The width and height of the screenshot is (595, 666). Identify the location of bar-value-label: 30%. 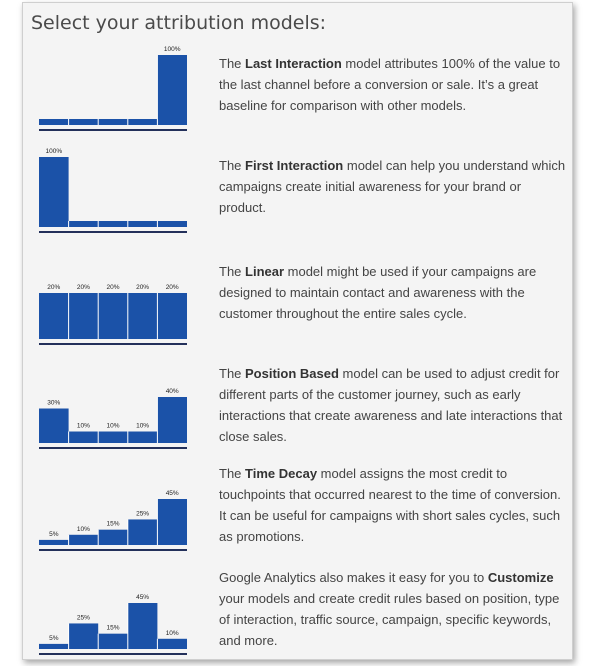
(53, 403).